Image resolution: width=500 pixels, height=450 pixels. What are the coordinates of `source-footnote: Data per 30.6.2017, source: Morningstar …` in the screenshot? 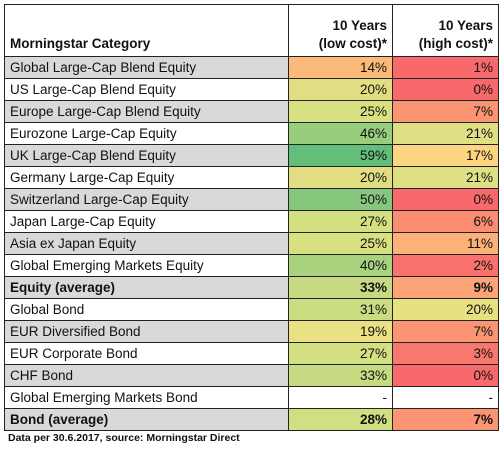 It's located at (124, 438).